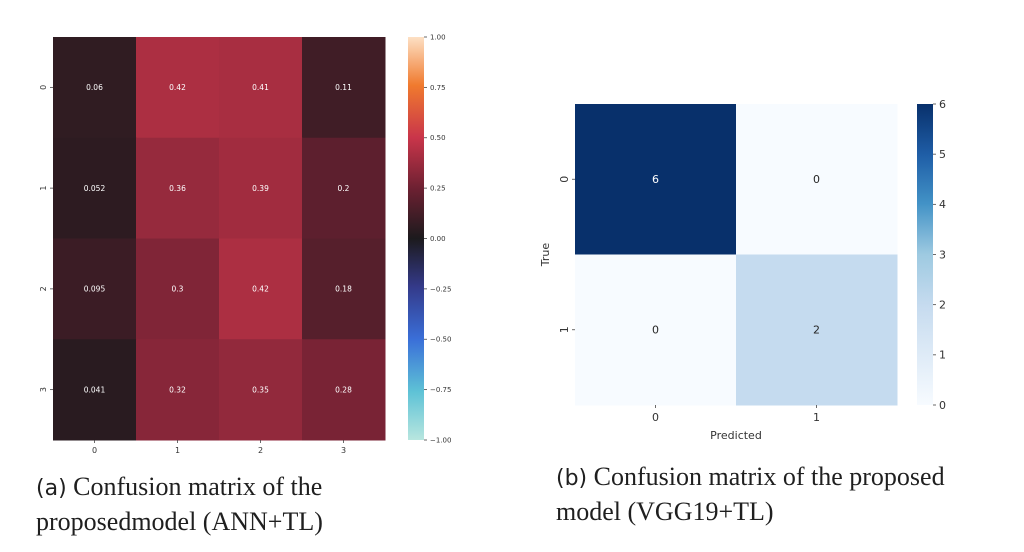  Describe the element at coordinates (179, 521) in the screenshot. I see `caption-a-line2: proposedmodel (ANN+TL)` at that location.